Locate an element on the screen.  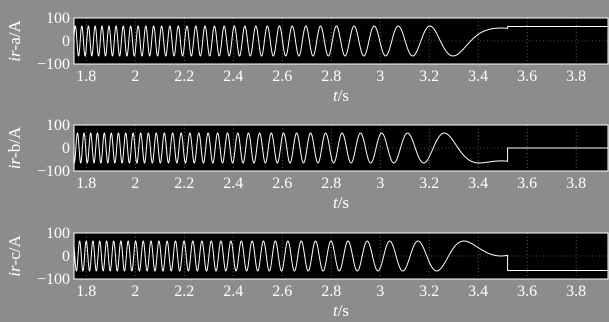
y-axis-label-unit: -a/A is located at coordinates (14, 35).